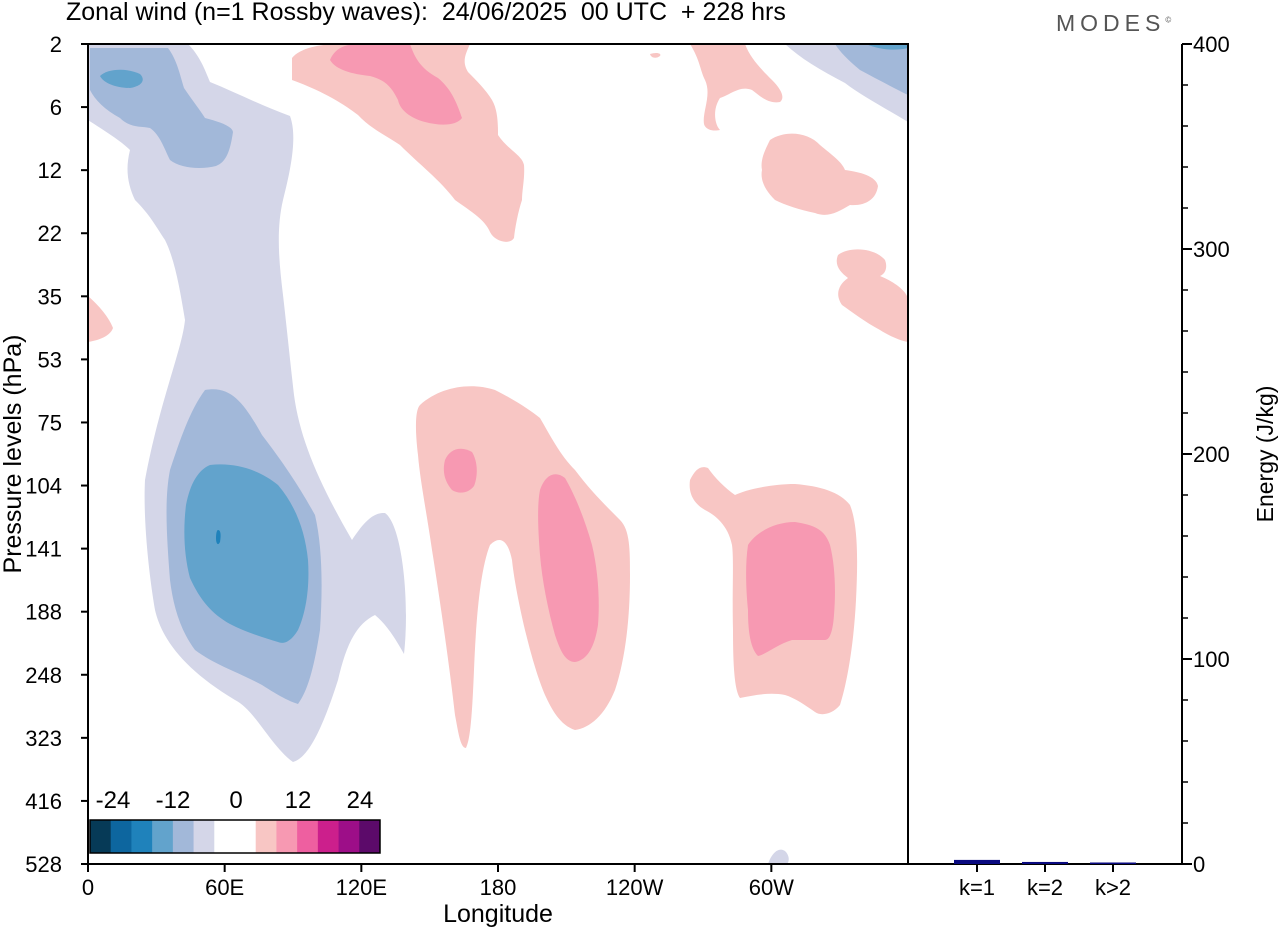 This screenshot has width=1280, height=930. What do you see at coordinates (13, 454) in the screenshot?
I see `y-axis-title: Pressure levels (hPa)` at bounding box center [13, 454].